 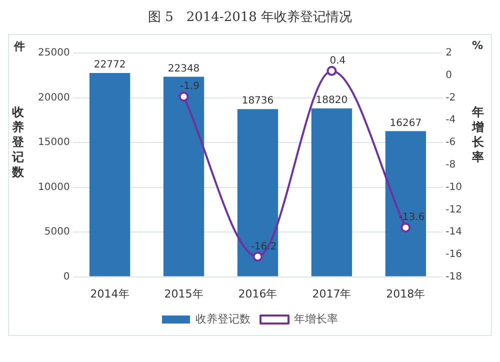 What do you see at coordinates (184, 68) in the screenshot?
I see `data-label: 22348` at bounding box center [184, 68].